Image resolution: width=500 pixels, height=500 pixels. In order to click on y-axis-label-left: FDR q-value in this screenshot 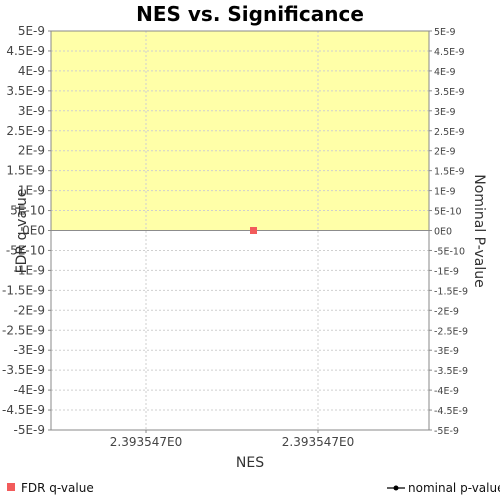, I will do `click(22, 231)`.